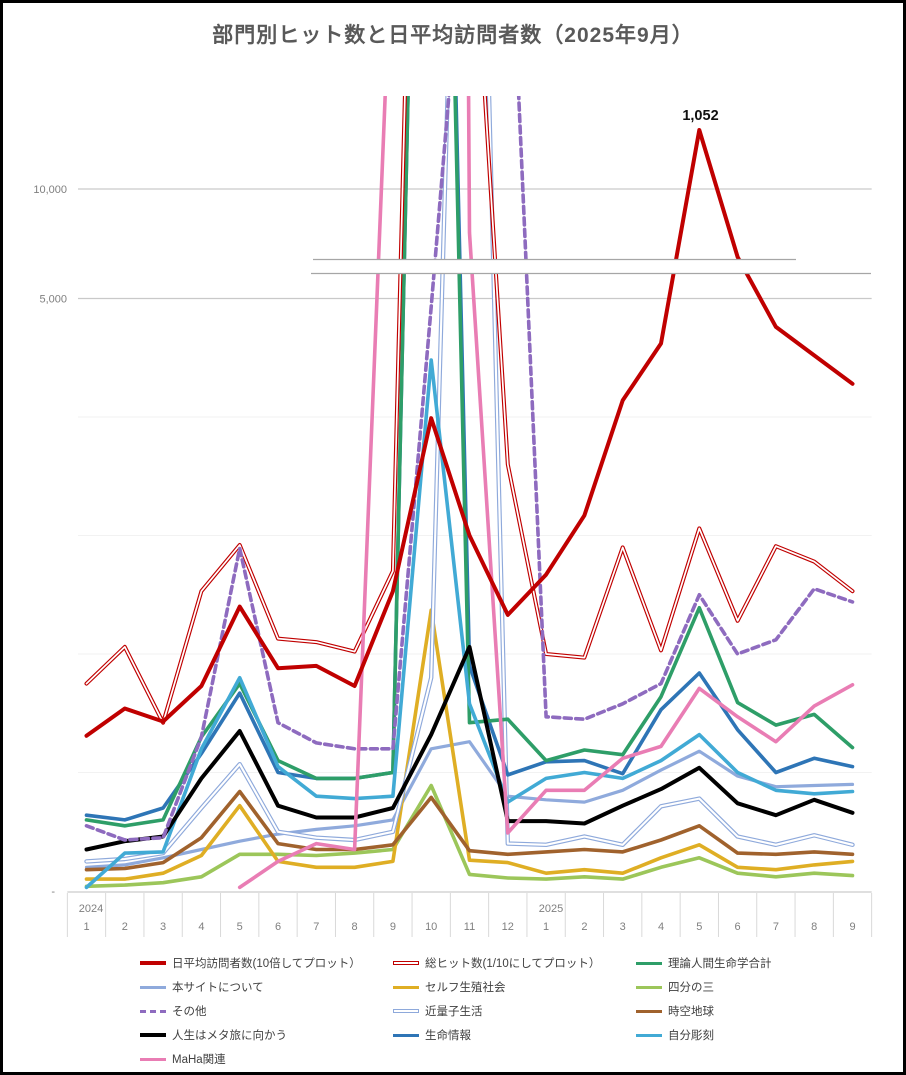 This screenshot has height=1075, width=906. What do you see at coordinates (53, 892) in the screenshot?
I see `y-tick-zero: -` at bounding box center [53, 892].